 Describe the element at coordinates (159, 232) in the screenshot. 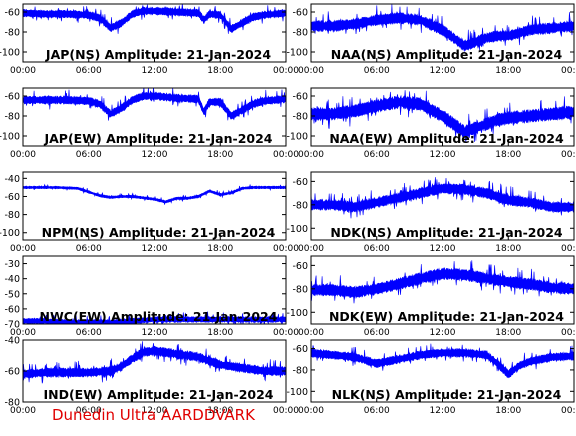

I see `chart-title: NPM(NS) Amplitude: 21-Jan-2024` at that location.